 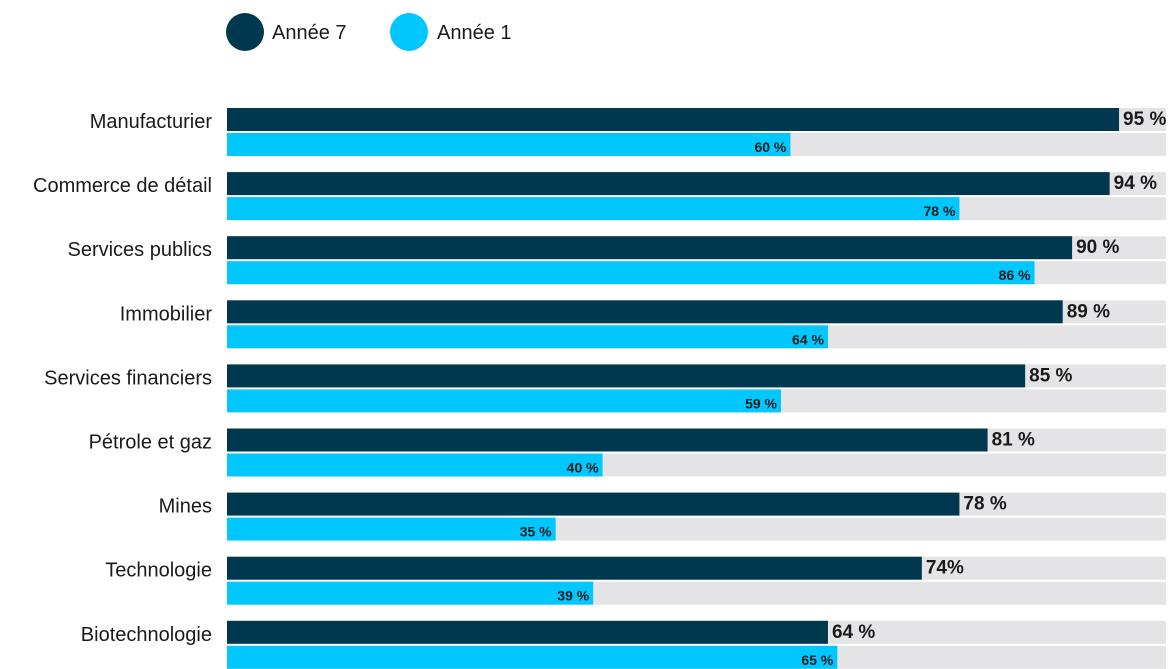 What do you see at coordinates (474, 33) in the screenshot?
I see `legend-label-2: Année 1` at bounding box center [474, 33].